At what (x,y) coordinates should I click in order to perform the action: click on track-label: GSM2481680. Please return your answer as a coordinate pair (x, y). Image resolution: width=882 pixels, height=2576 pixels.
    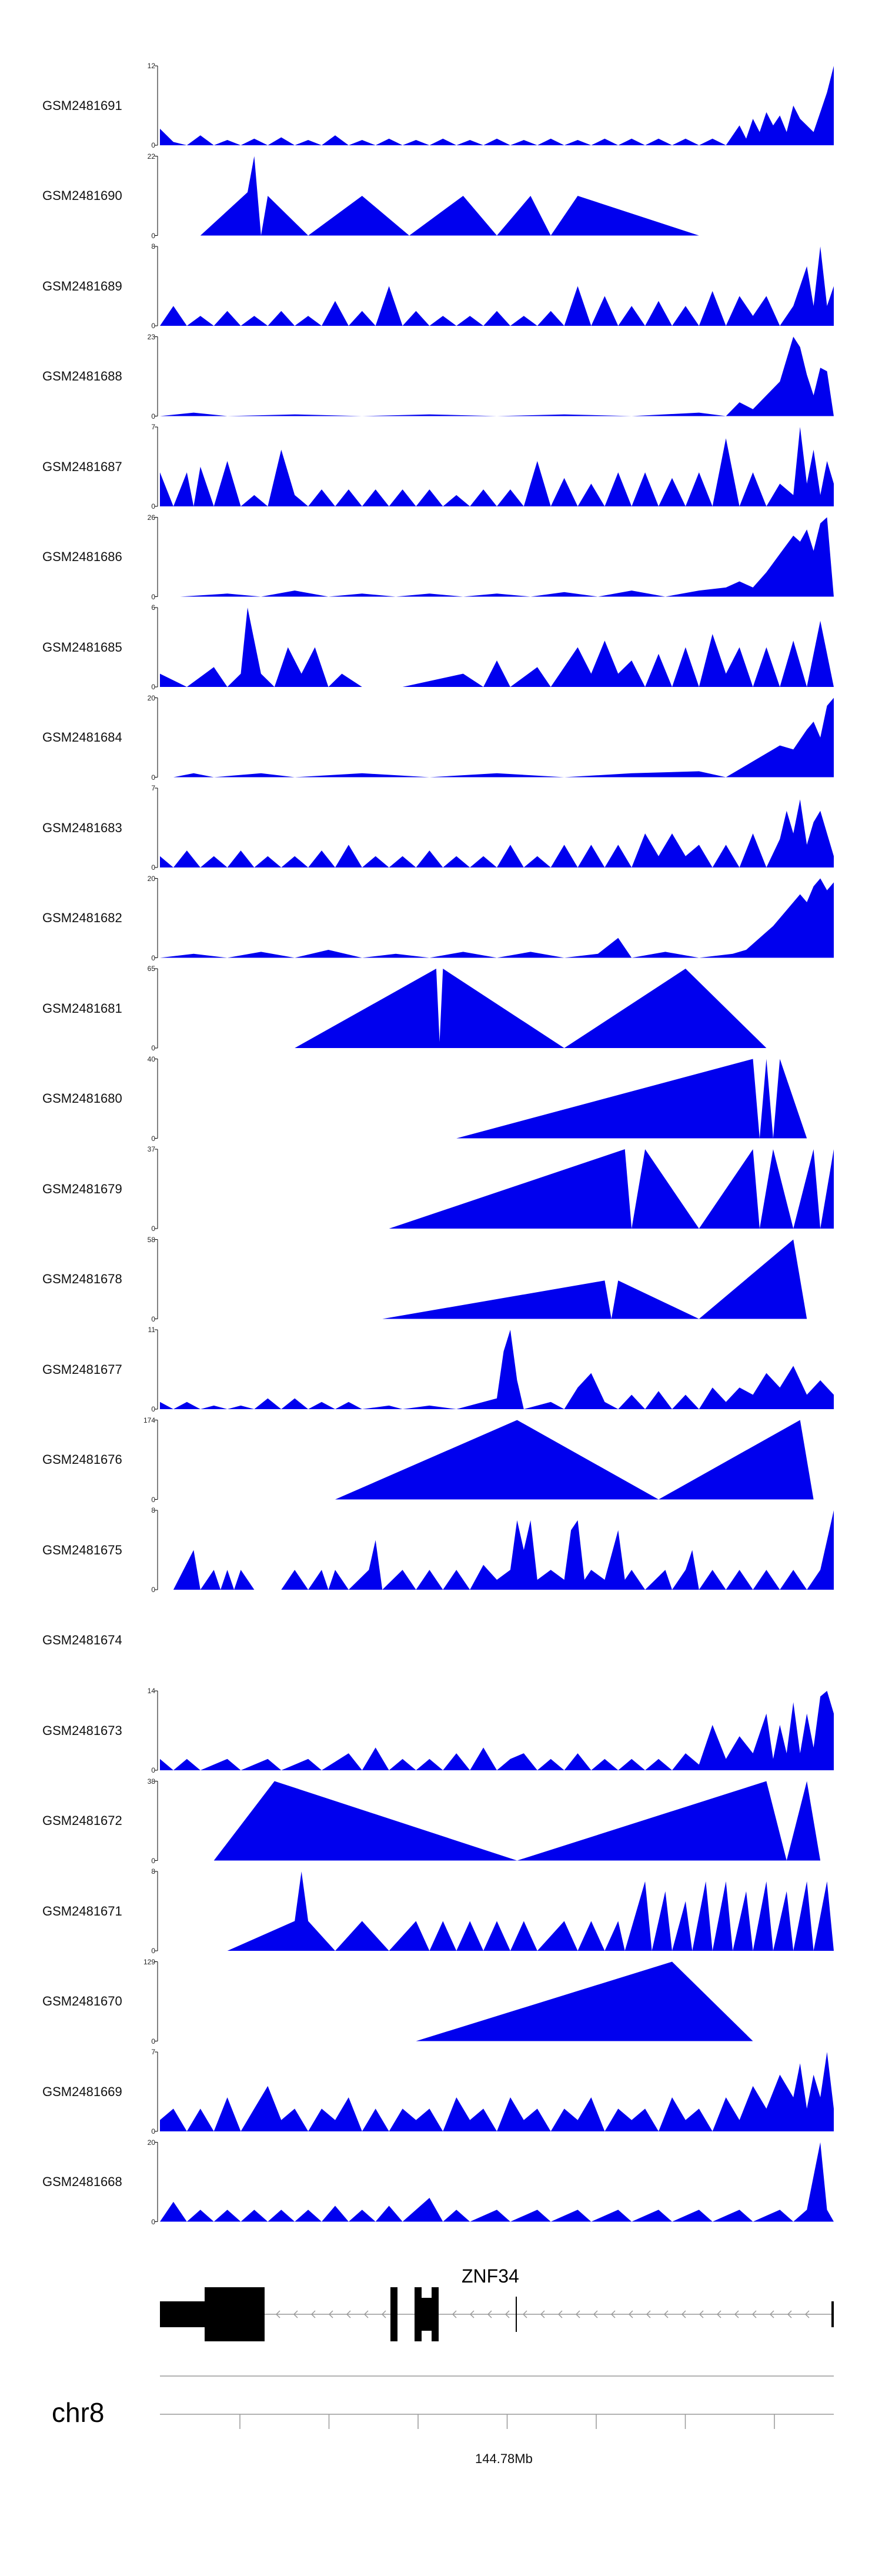
    Looking at the image, I should click on (82, 1098).